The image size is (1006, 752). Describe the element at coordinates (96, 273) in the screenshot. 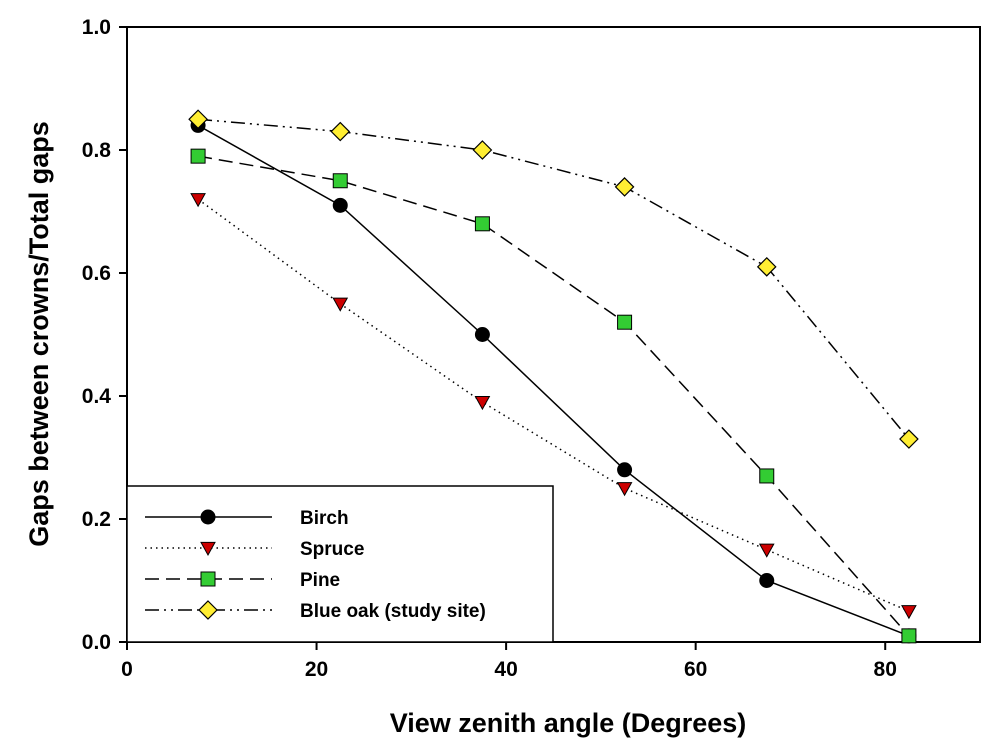

I see `y-tick-label: 0.6` at that location.